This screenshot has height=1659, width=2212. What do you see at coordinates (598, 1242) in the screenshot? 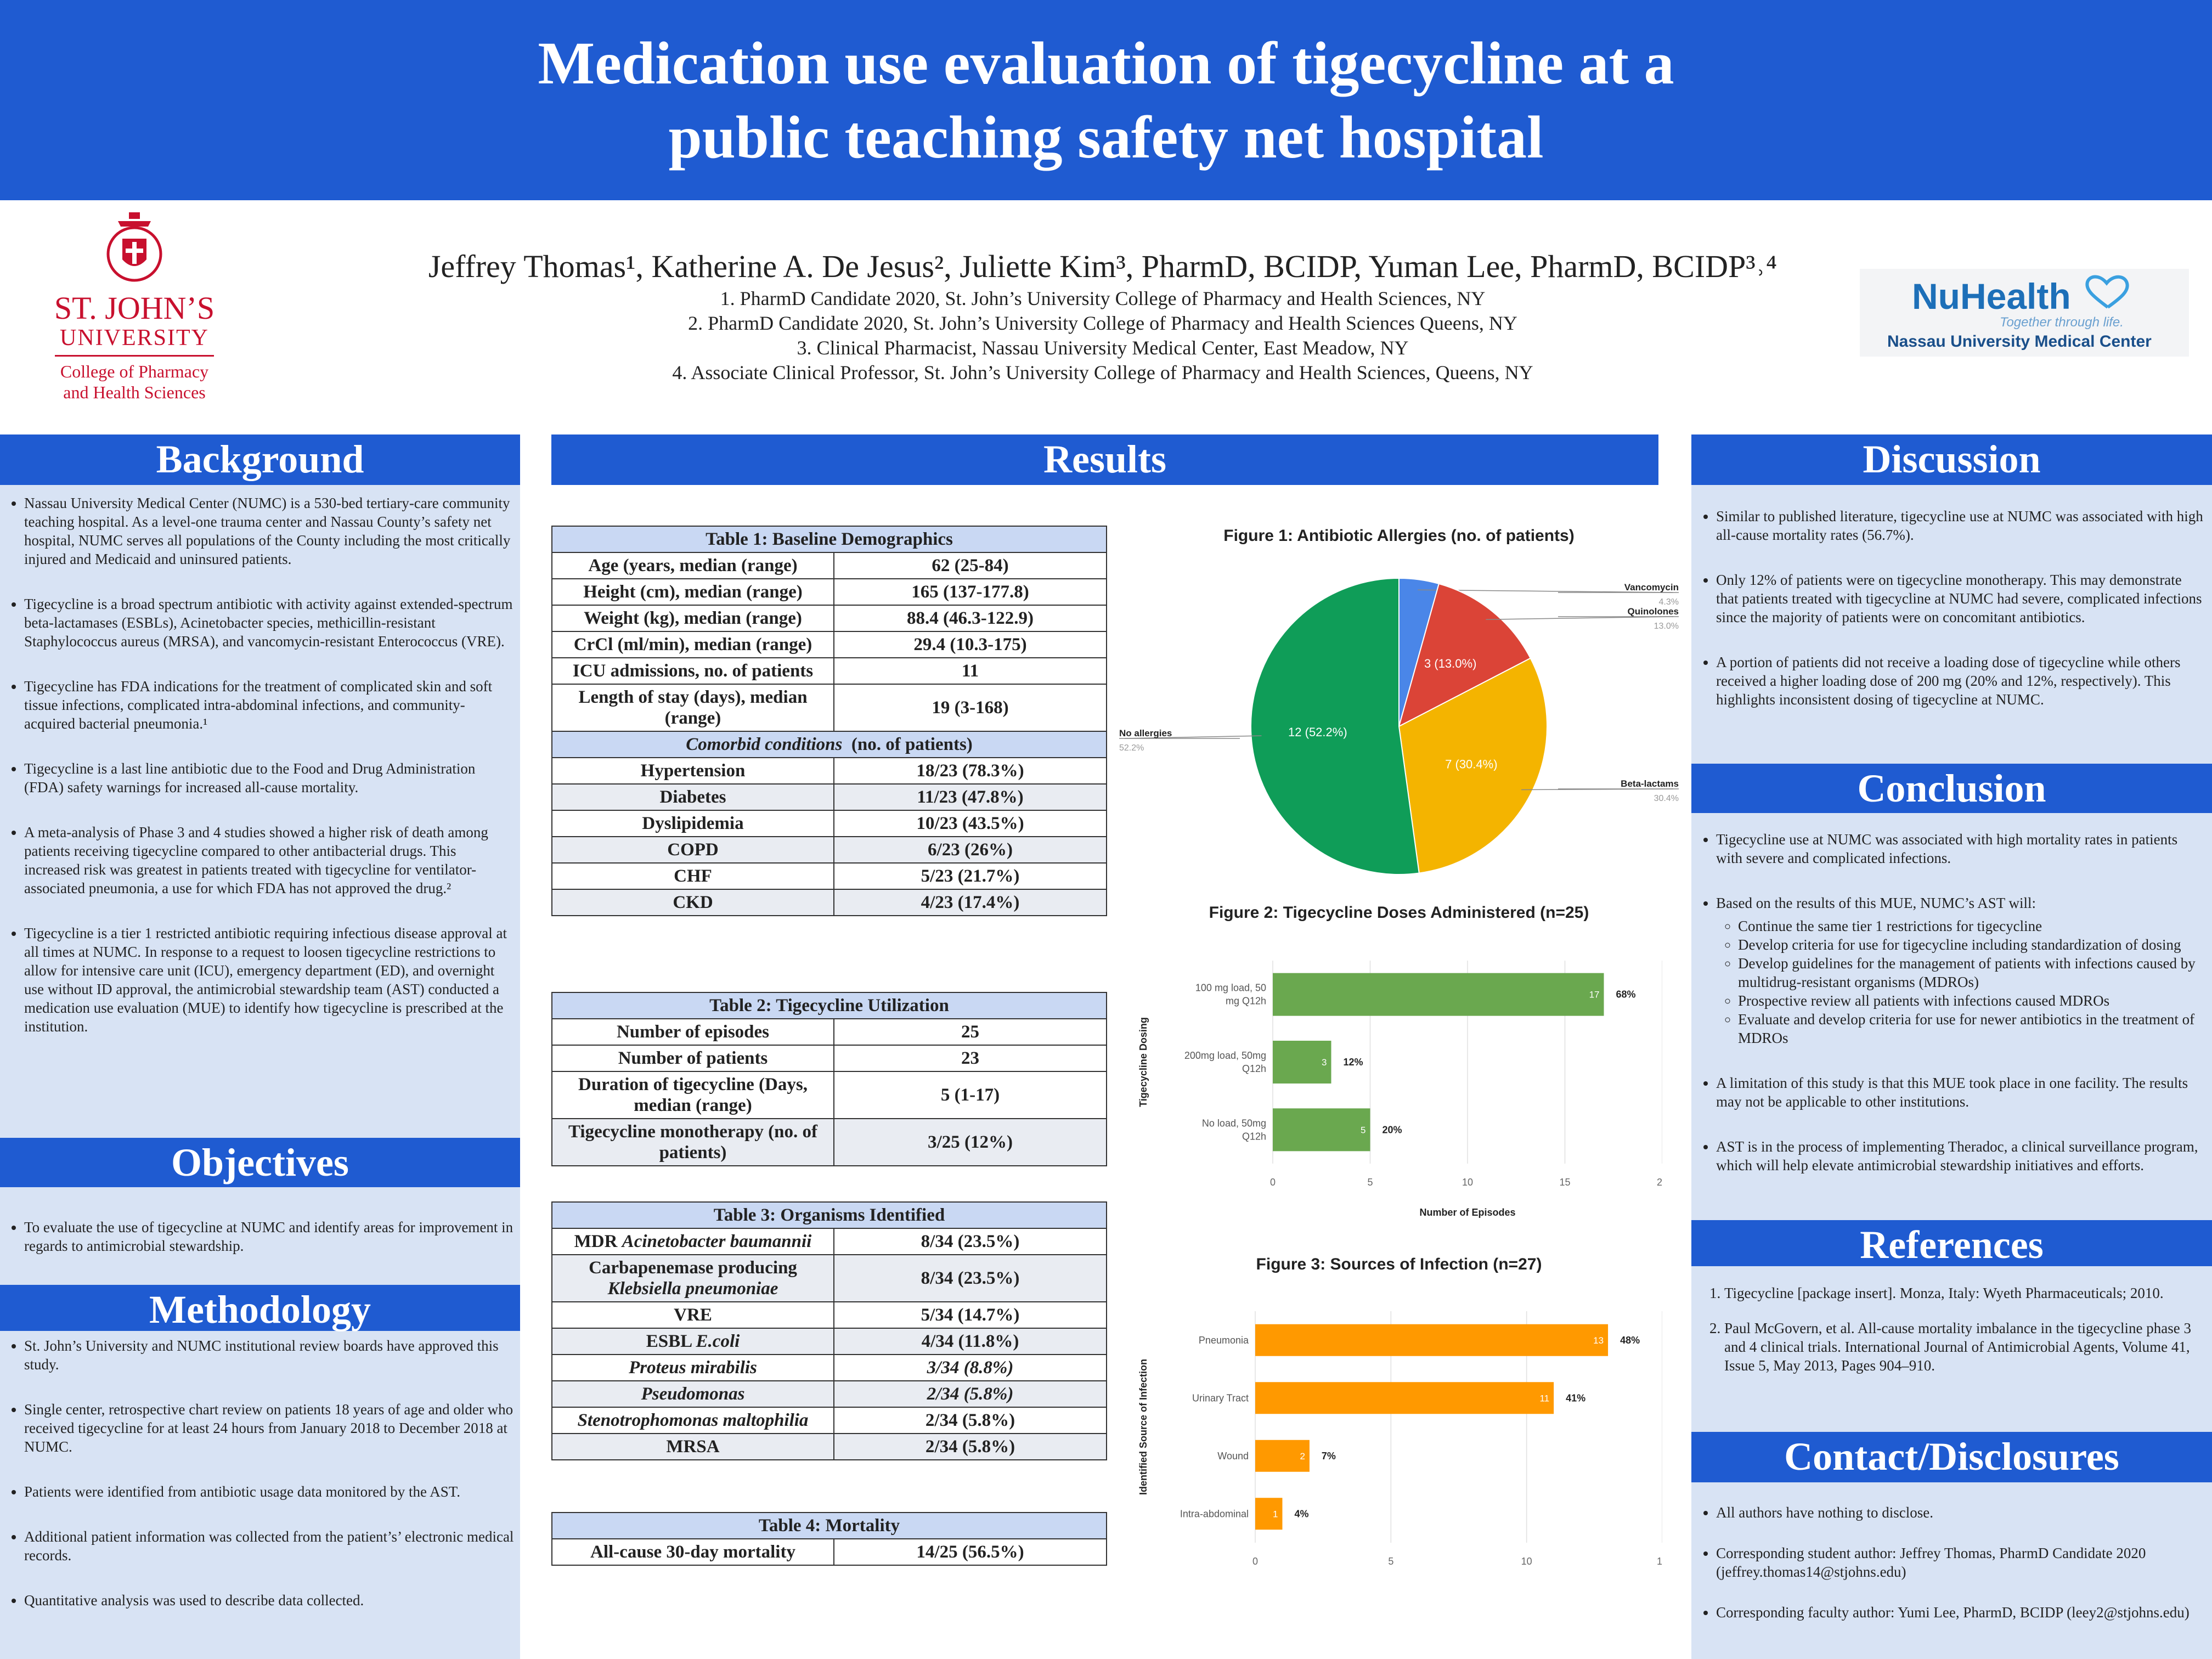
I see `organism-prefix: MDR` at bounding box center [598, 1242].